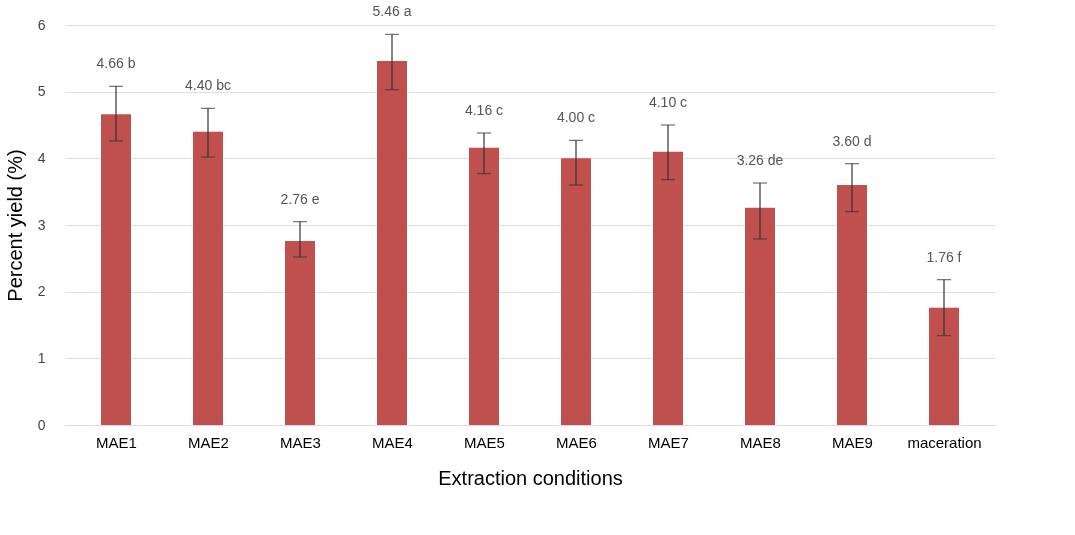  What do you see at coordinates (392, 11) in the screenshot?
I see `data-label: 5.46 a` at bounding box center [392, 11].